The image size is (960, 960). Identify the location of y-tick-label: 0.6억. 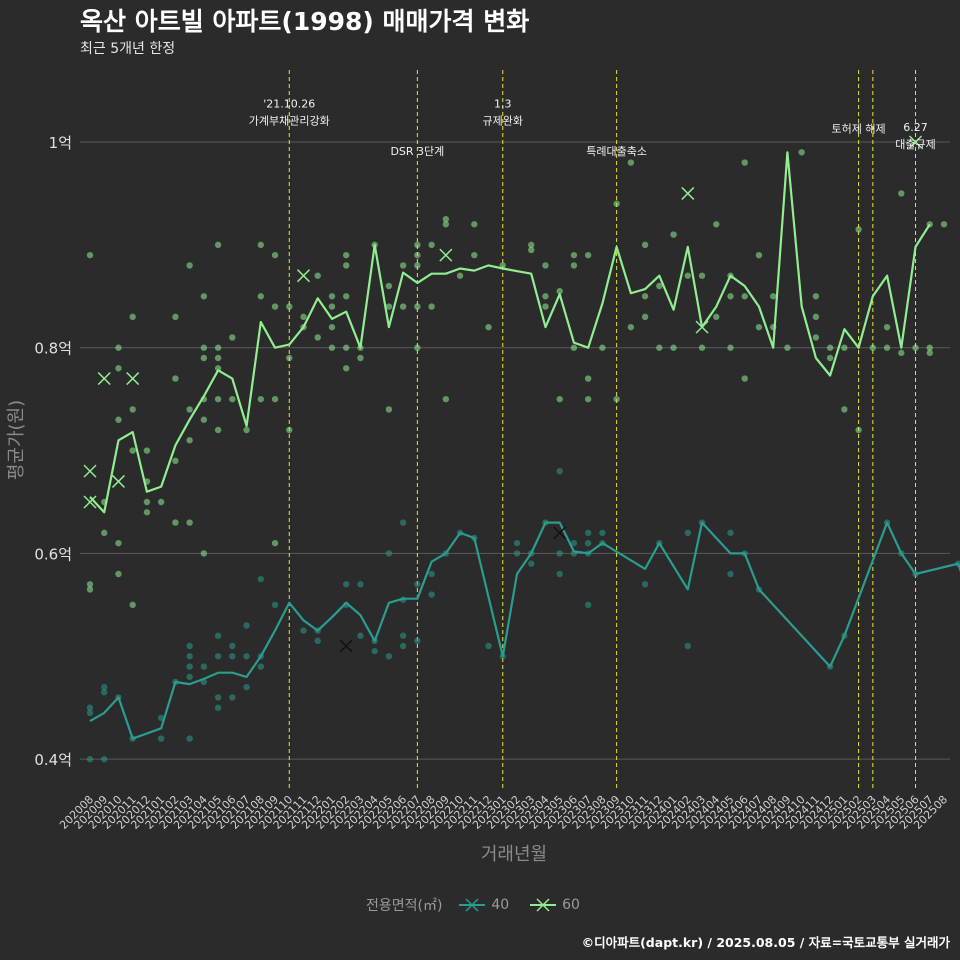
(53, 554).